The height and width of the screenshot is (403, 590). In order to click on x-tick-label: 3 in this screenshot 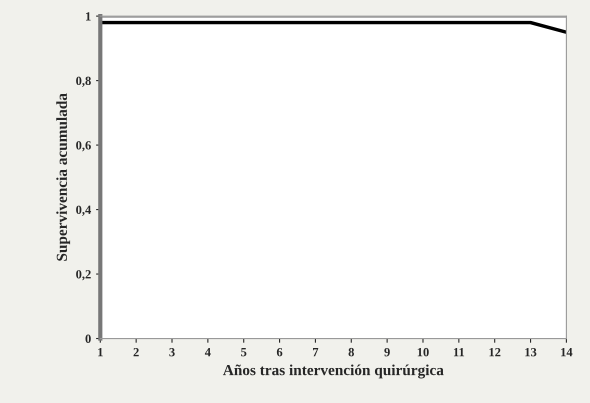, I will do `click(172, 352)`.